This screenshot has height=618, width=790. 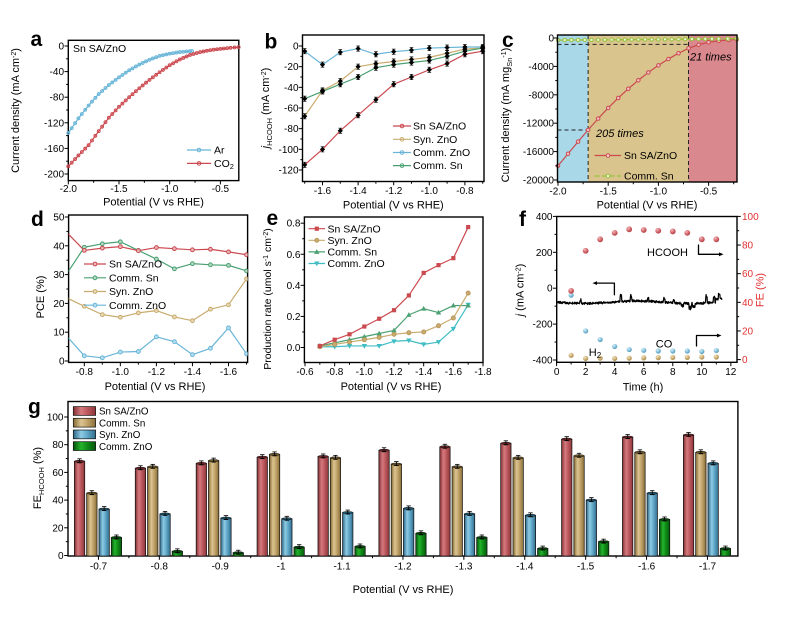 I want to click on svg-text: Current density (mA cm-2), so click(x=16, y=110).